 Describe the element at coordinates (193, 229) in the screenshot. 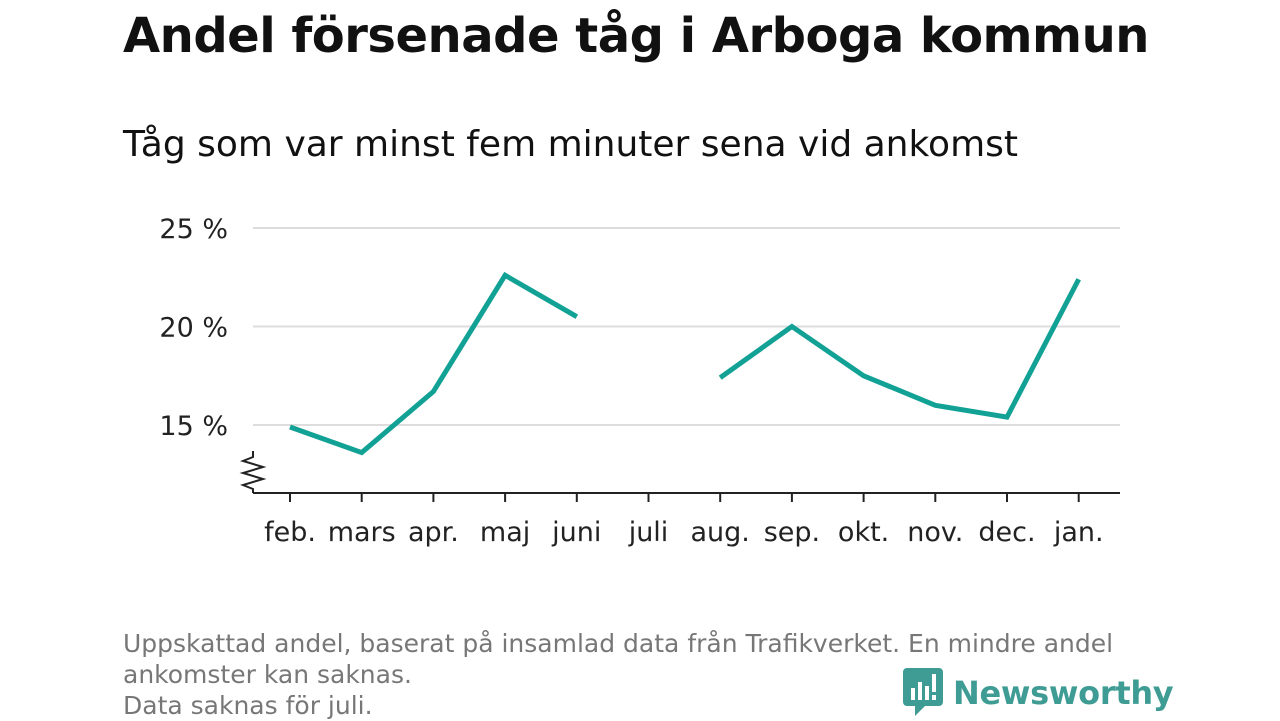

I see `y-tick-label: 25 %` at that location.